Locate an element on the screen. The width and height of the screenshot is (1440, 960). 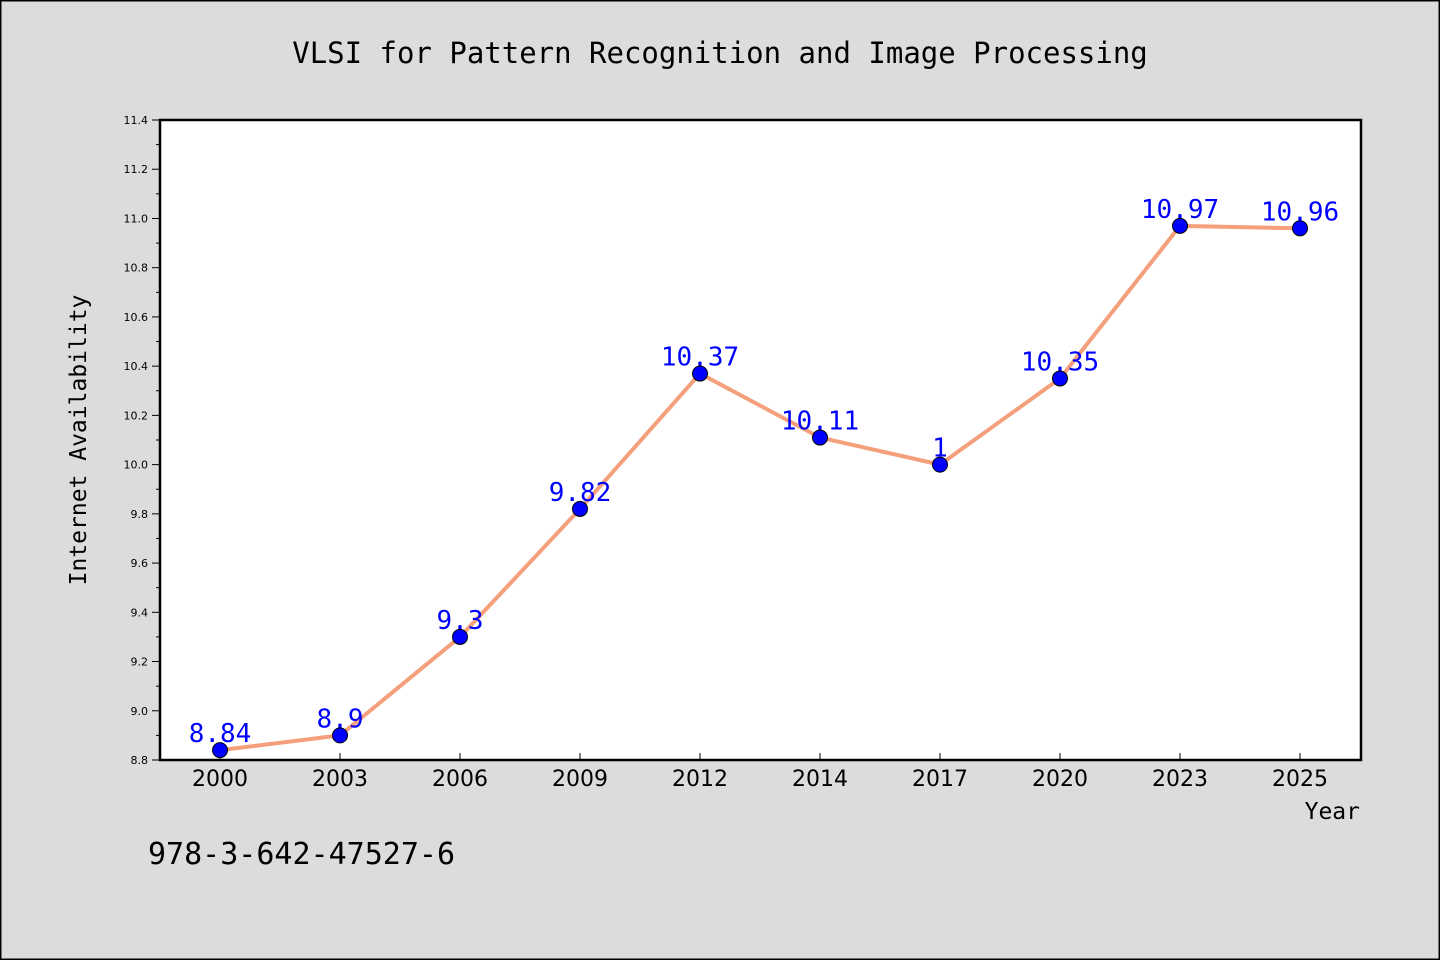
data-label: 9.82 is located at coordinates (580, 493).